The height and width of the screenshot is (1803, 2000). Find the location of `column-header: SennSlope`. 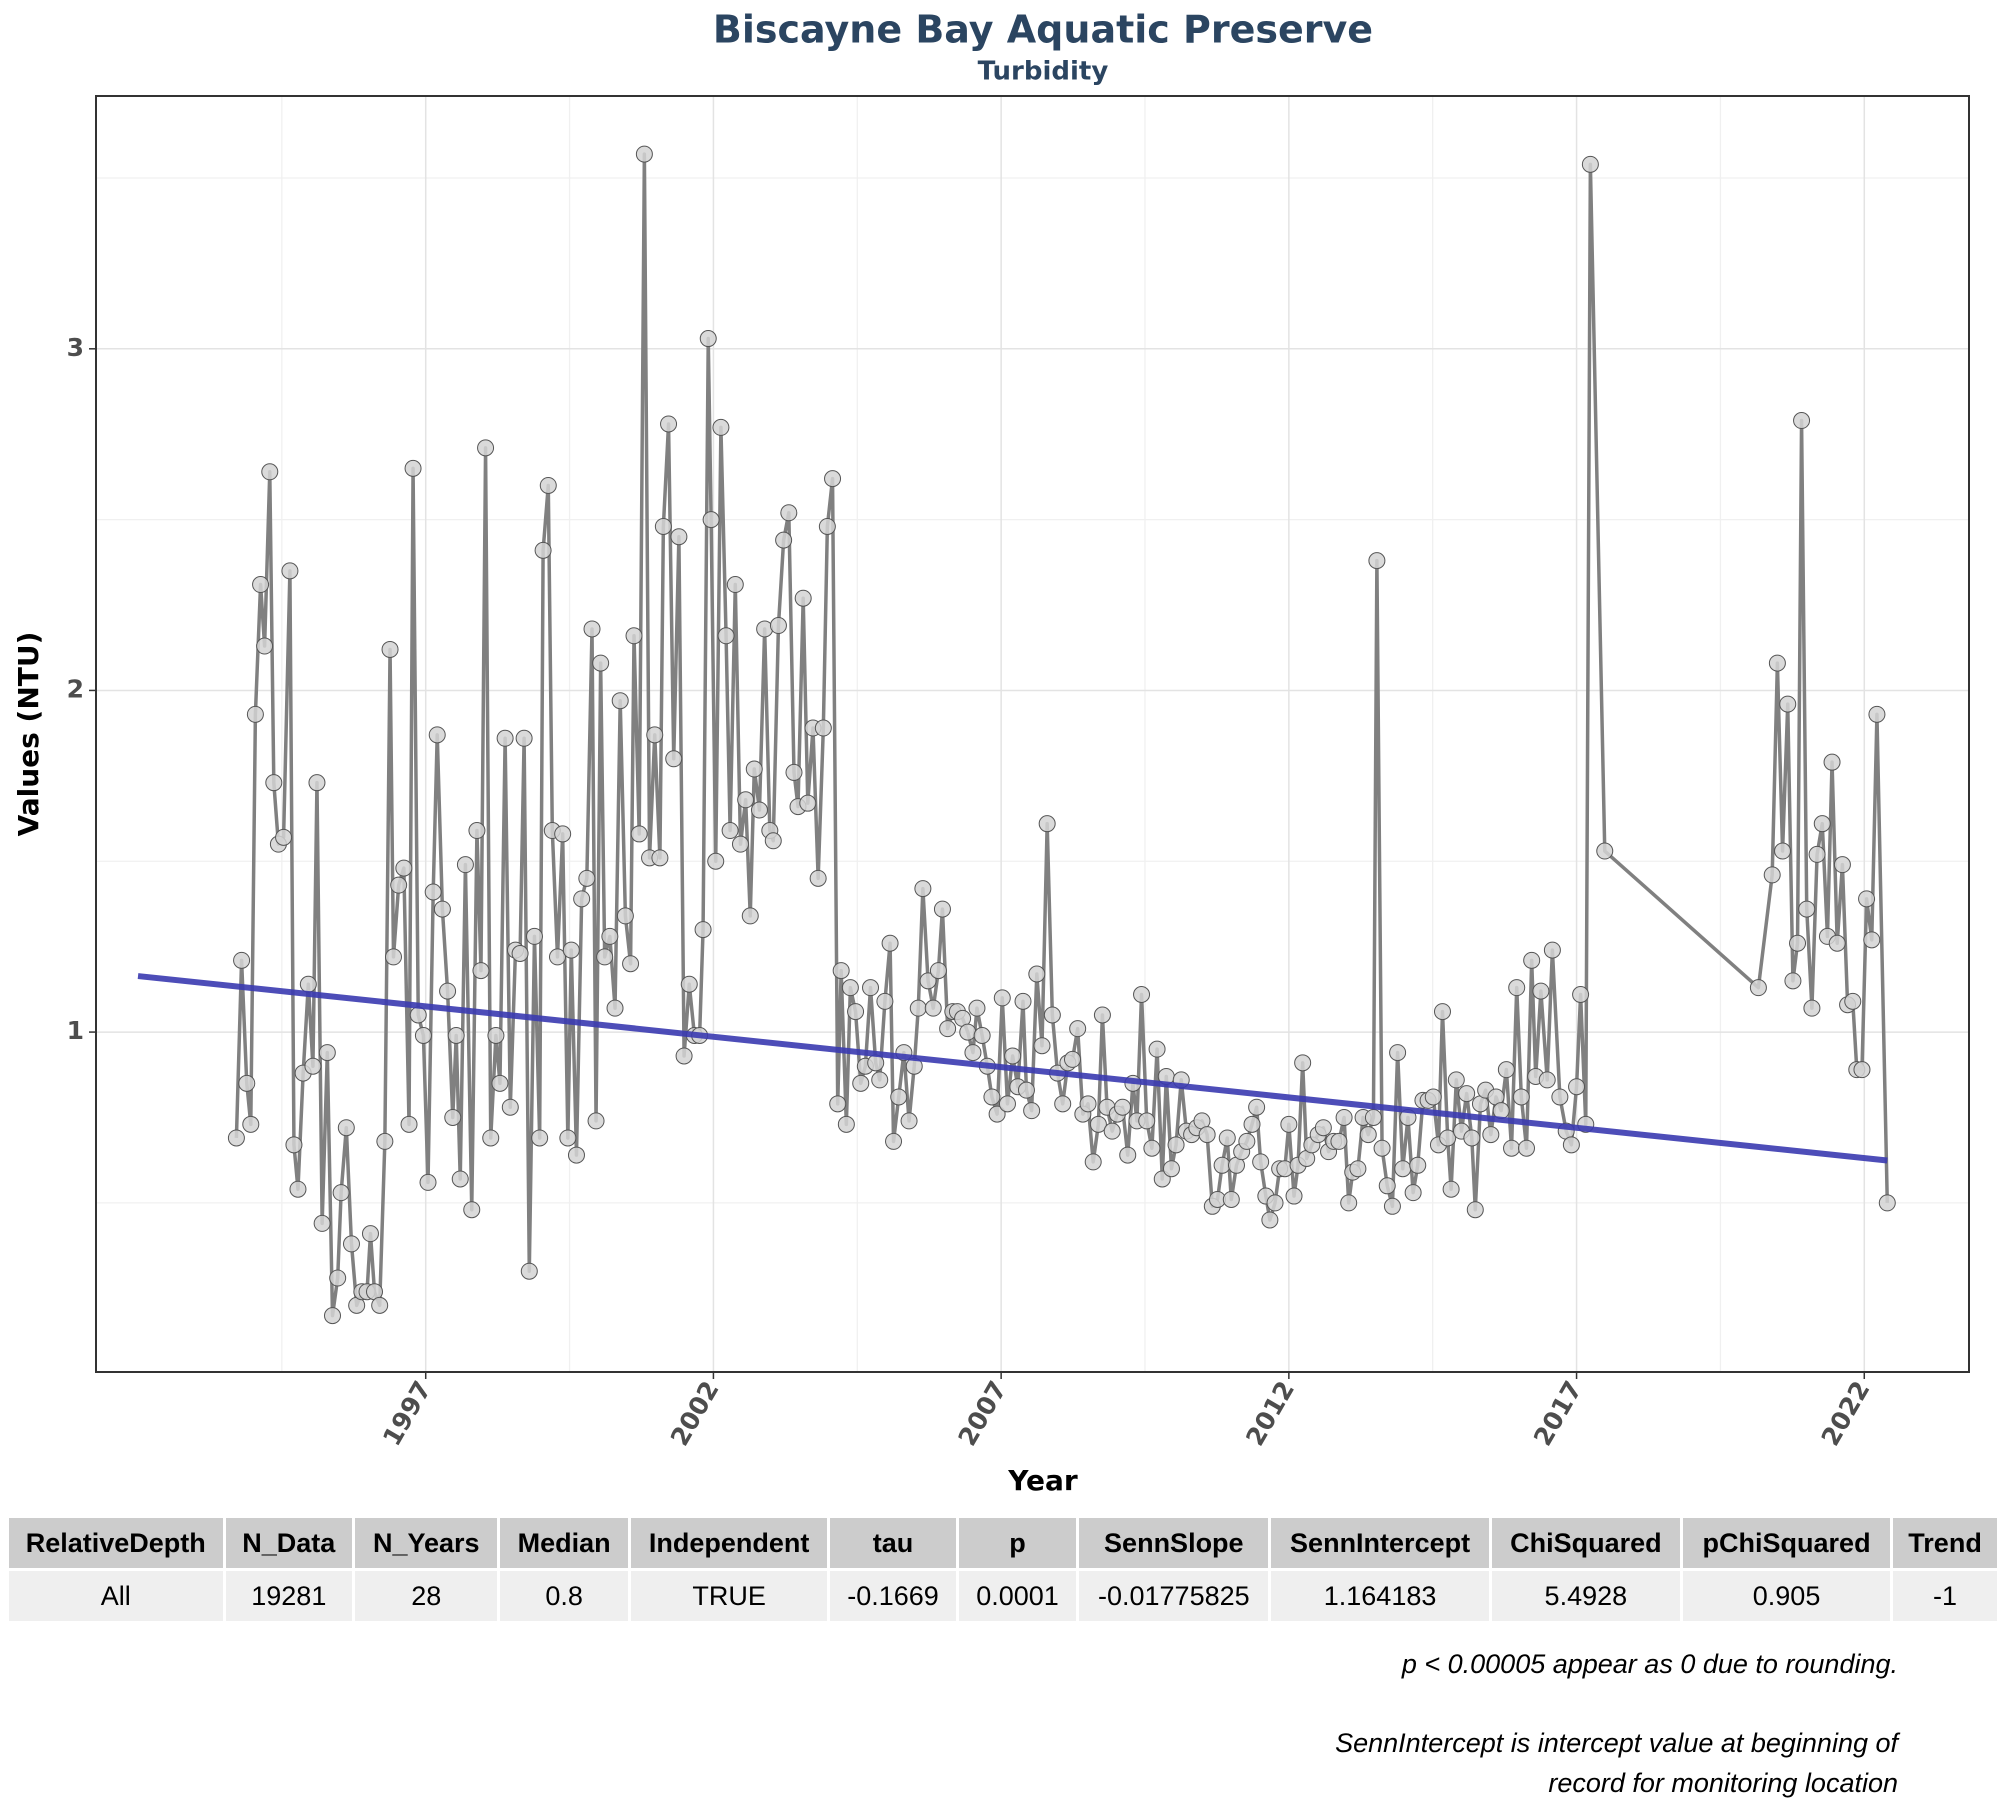

column-header: SennSlope is located at coordinates (1174, 1544).